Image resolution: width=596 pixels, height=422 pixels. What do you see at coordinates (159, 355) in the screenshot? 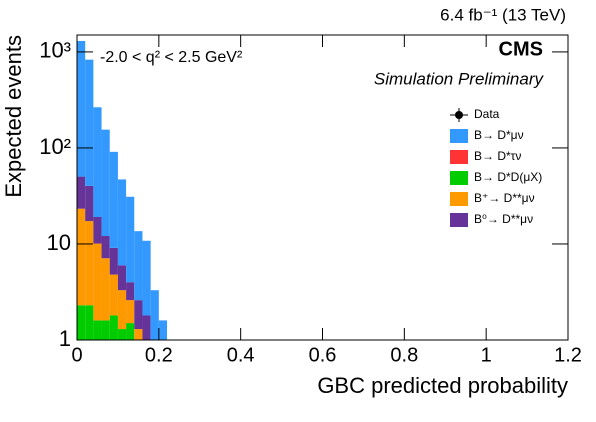
I see `x-tick-label: 0.2` at bounding box center [159, 355].